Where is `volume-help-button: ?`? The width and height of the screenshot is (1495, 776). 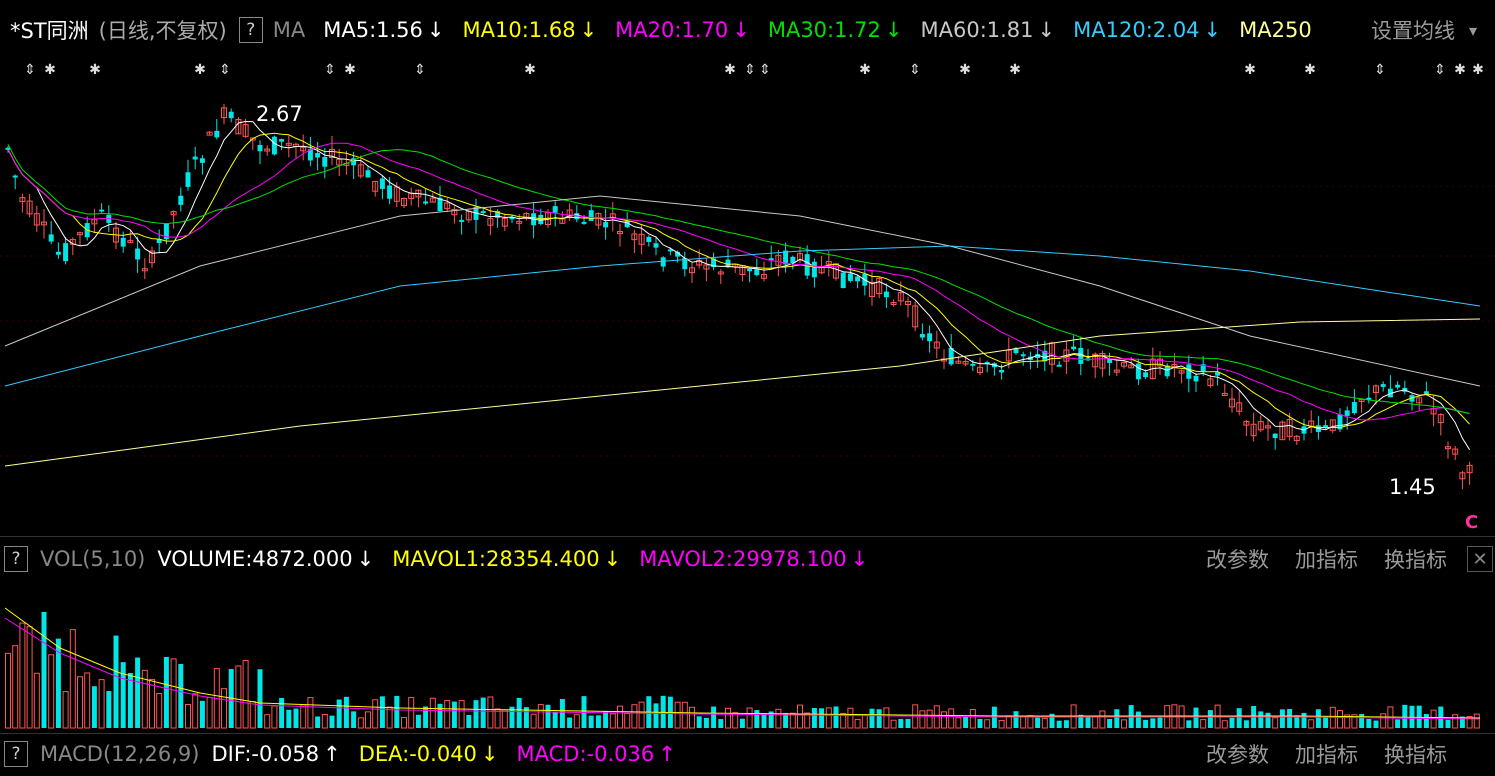 volume-help-button: ? is located at coordinates (16, 559).